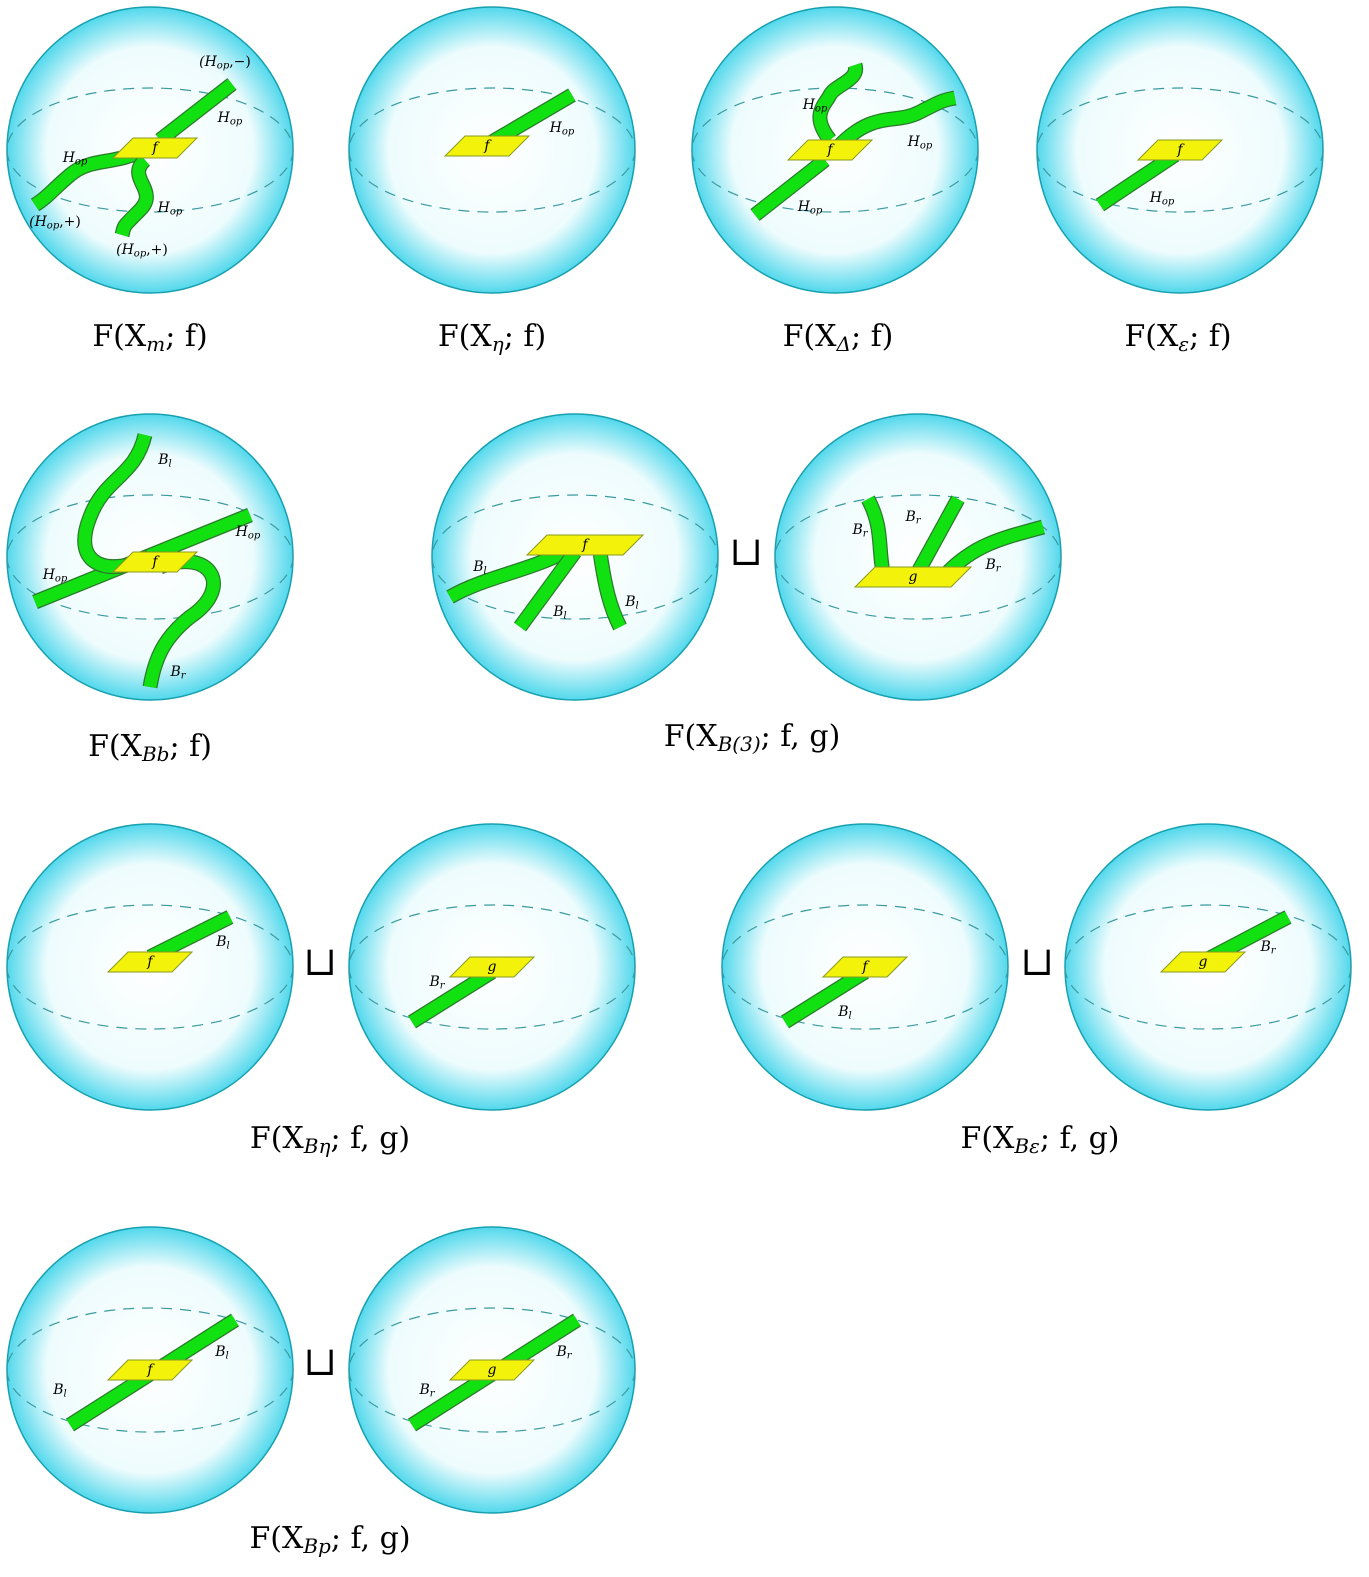 This screenshot has height=1577, width=1369. I want to click on label: F(XB(3); f, g), so click(752, 737).